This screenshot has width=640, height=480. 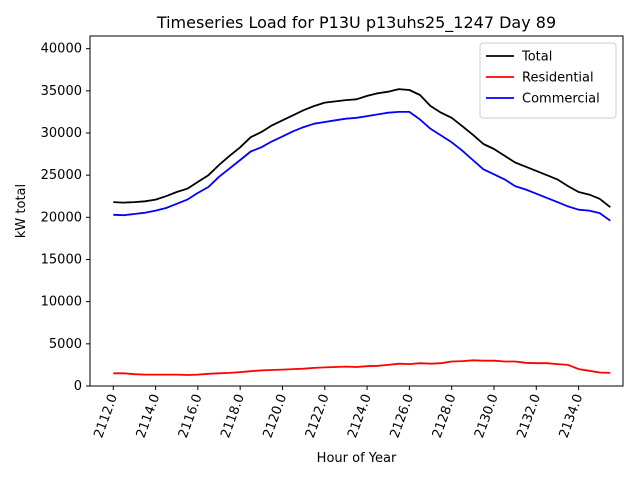 I want to click on y-tick-label: 10000, so click(x=61, y=302).